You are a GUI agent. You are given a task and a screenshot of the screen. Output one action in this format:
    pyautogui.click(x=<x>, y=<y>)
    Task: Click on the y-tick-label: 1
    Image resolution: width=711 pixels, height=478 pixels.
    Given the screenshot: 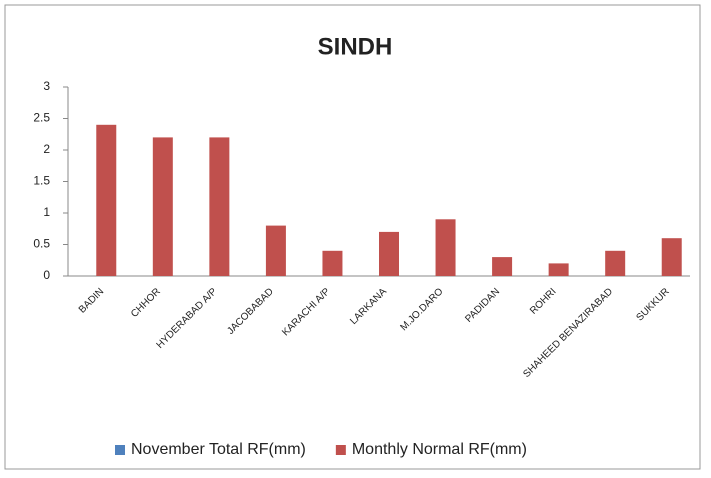 What is the action you would take?
    pyautogui.click(x=46, y=212)
    